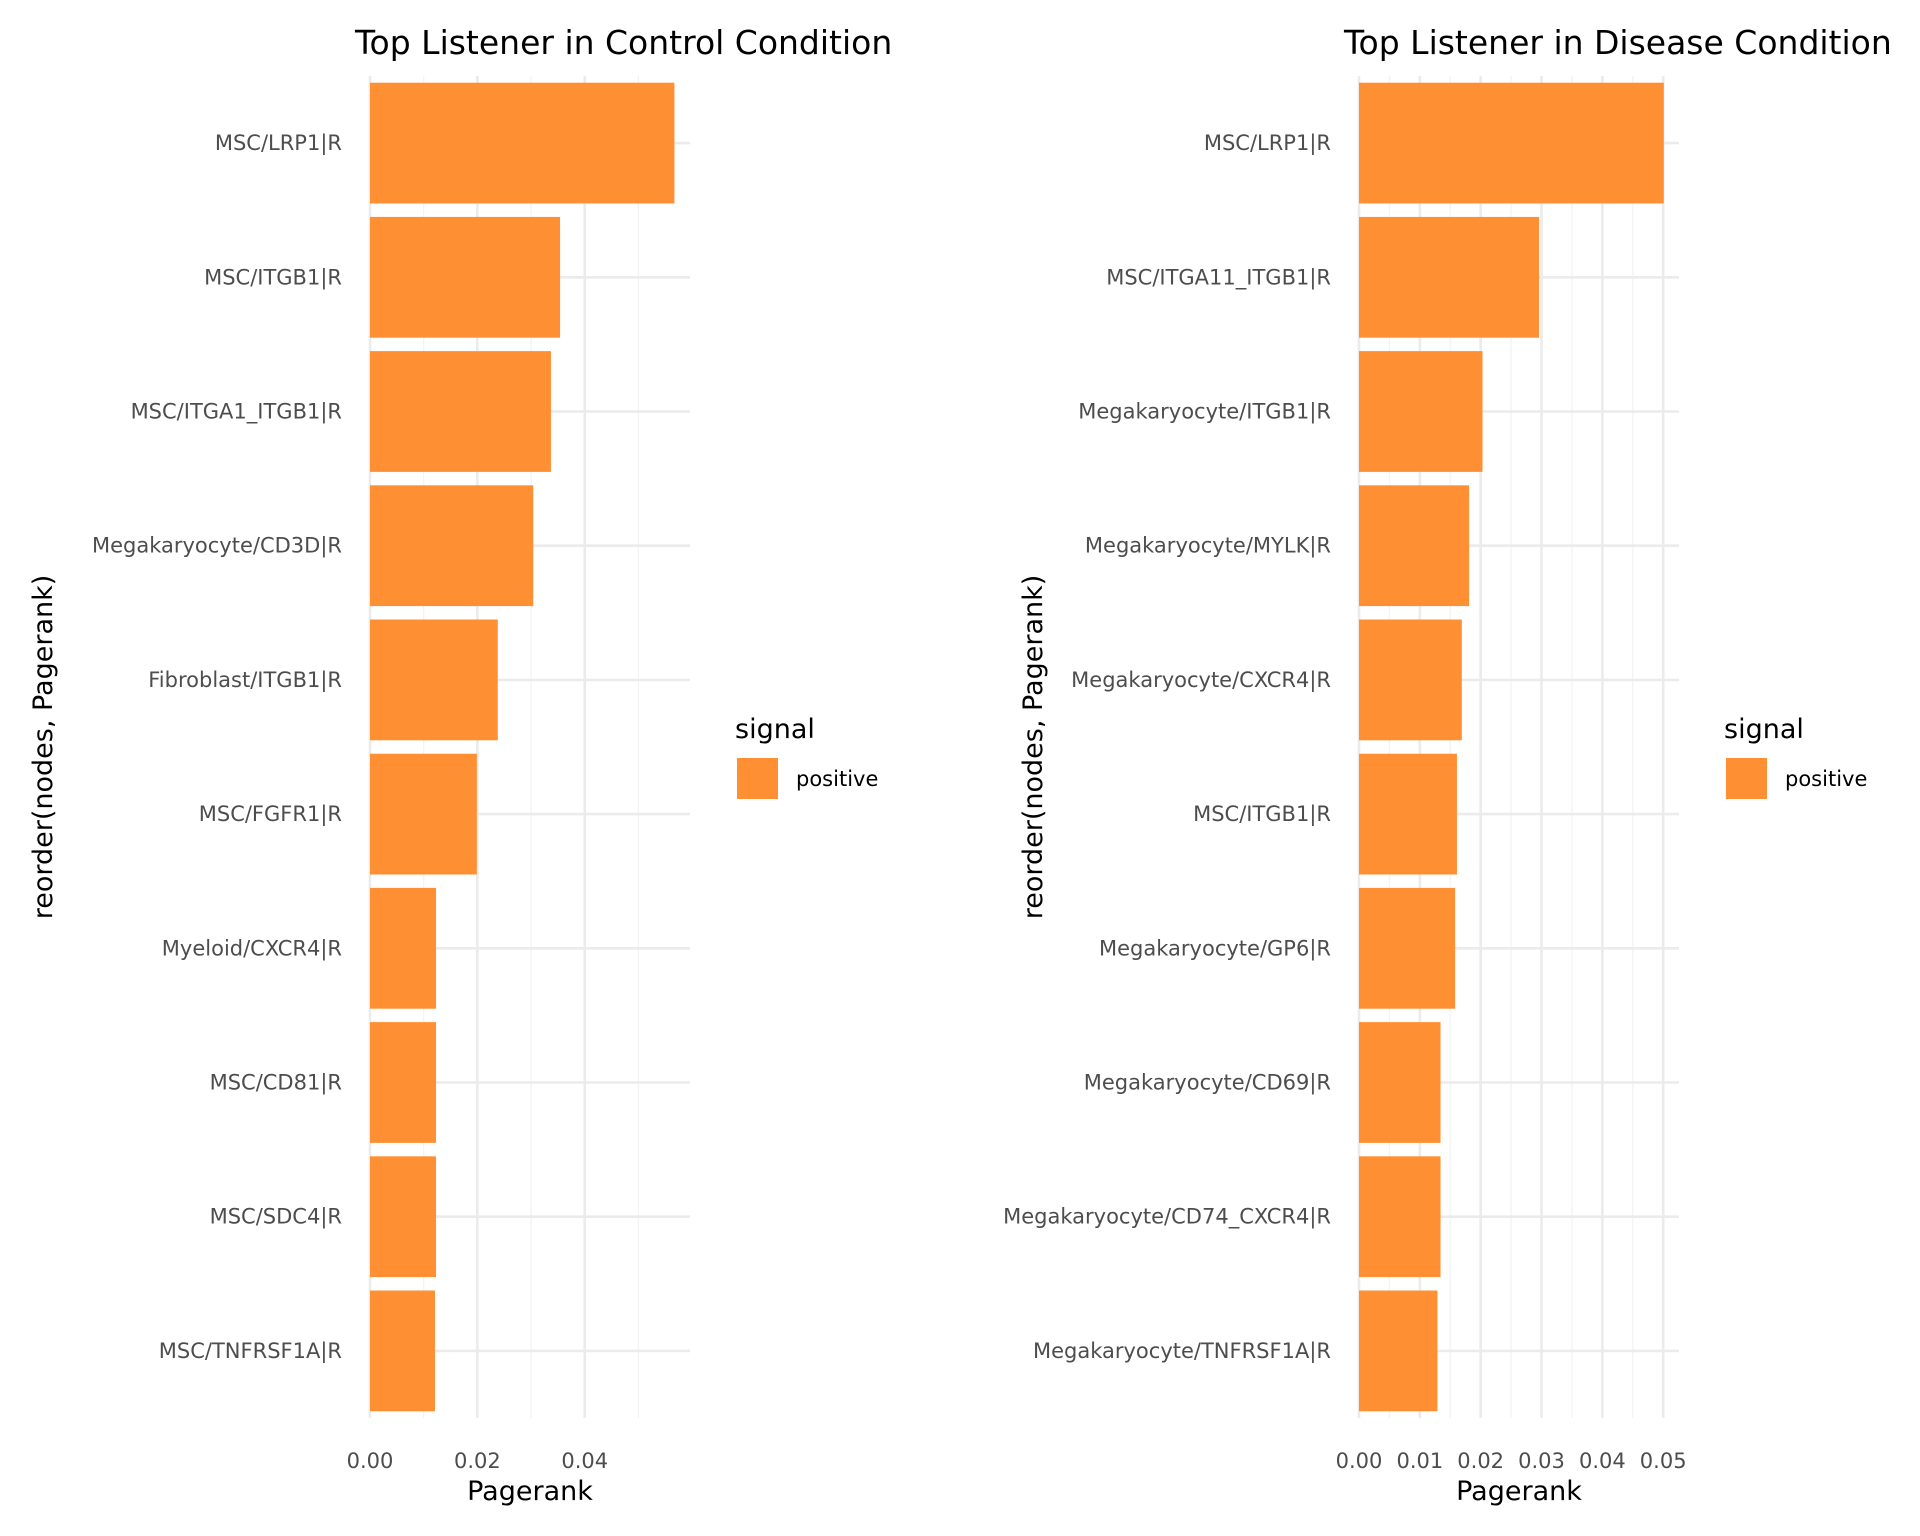 The width and height of the screenshot is (1920, 1536). I want to click on y-tick-label: Megakaryocyte/MYLK|R, so click(1208, 546).